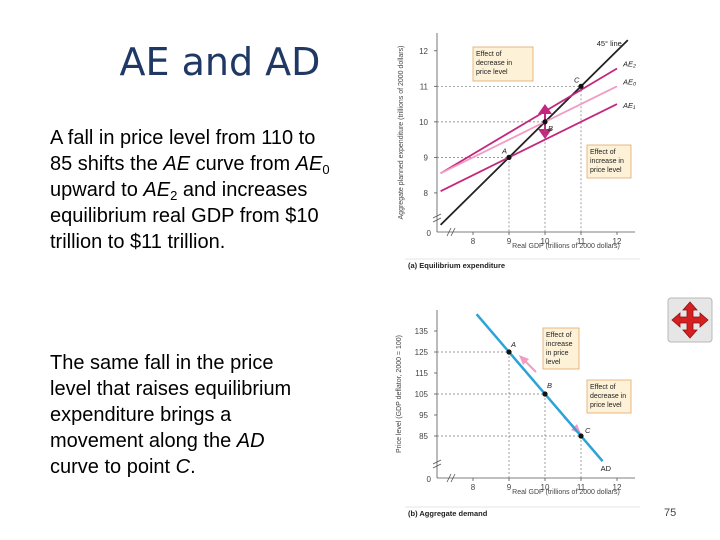  What do you see at coordinates (421, 373) in the screenshot?
I see `y-tick-label: 115` at bounding box center [421, 373].